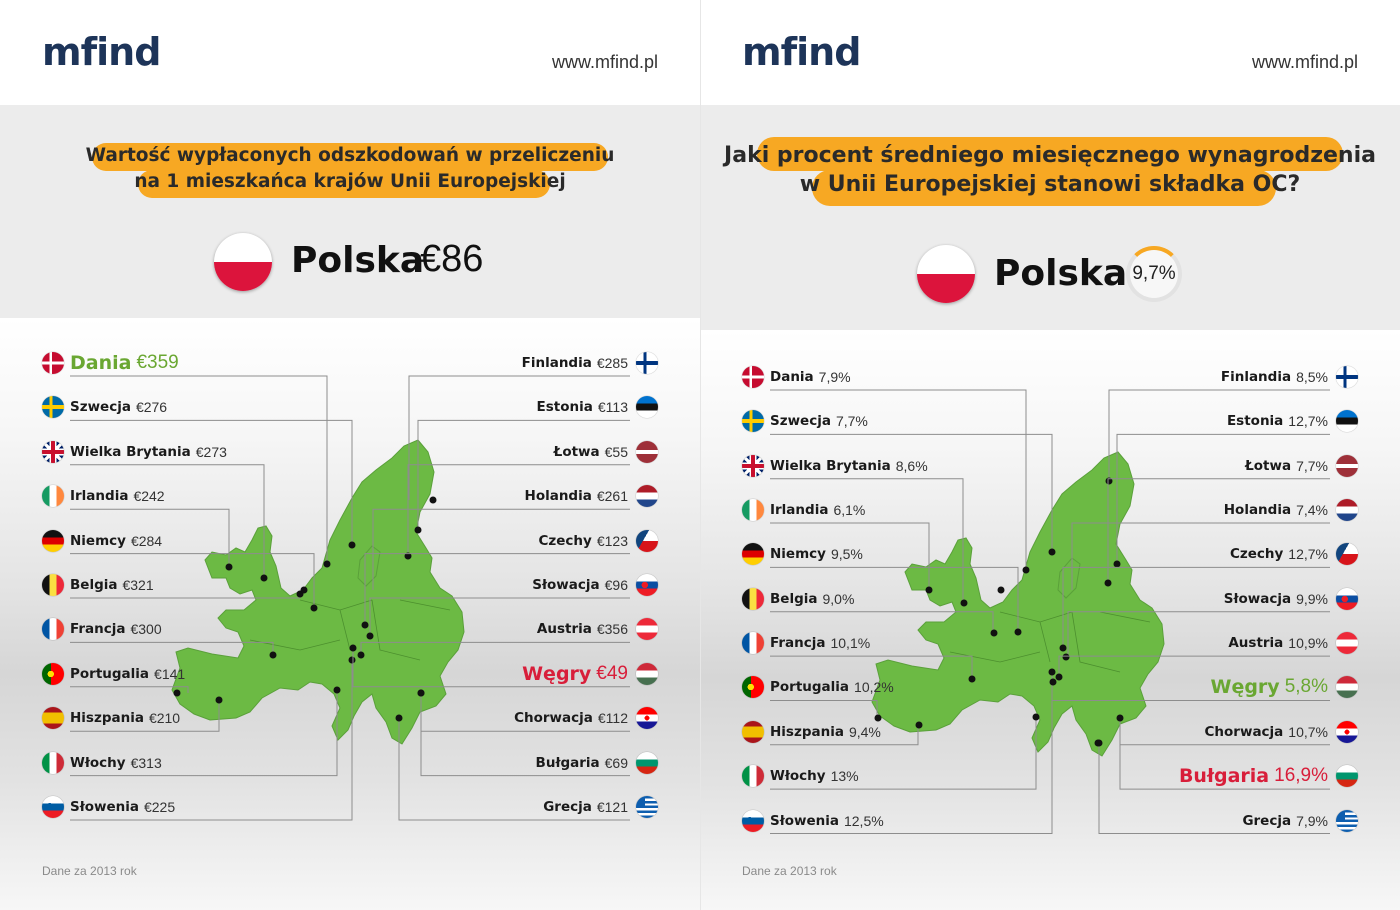  What do you see at coordinates (53, 807) in the screenshot?
I see `slovenia-flag-icon` at bounding box center [53, 807].